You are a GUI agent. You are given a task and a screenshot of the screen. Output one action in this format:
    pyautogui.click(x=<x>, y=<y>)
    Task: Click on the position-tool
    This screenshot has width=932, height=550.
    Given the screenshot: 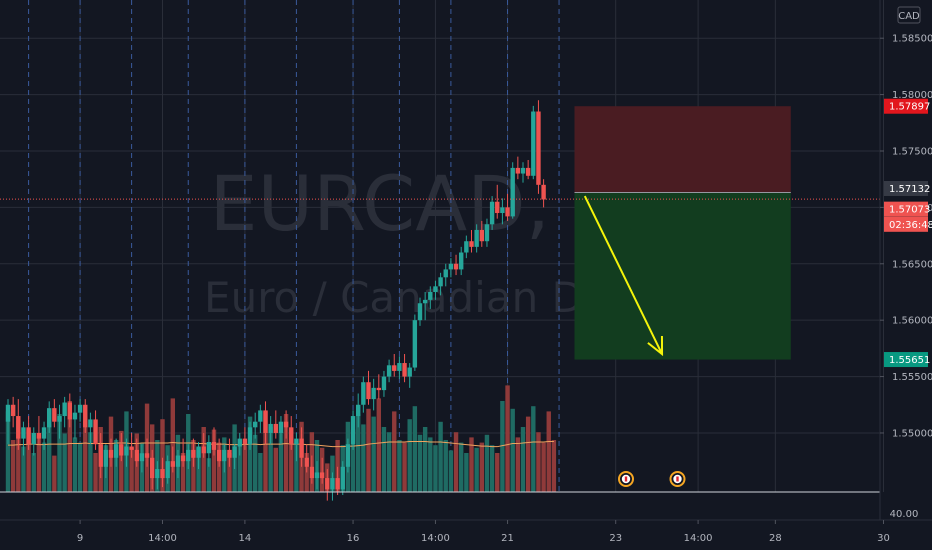 What is the action you would take?
    pyautogui.click(x=682, y=233)
    